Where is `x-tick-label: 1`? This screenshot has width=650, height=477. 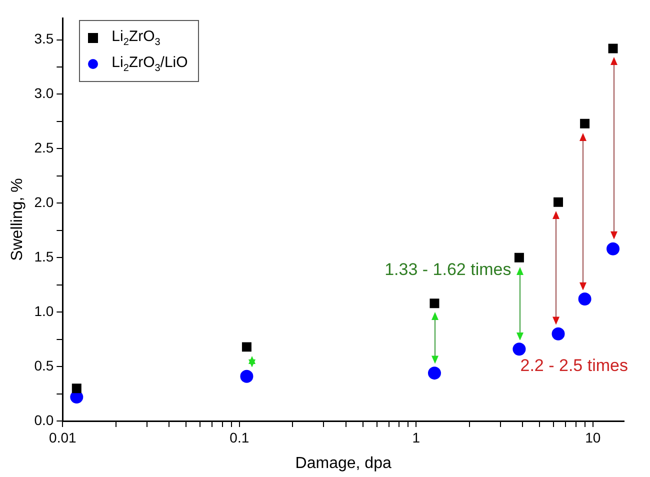
x-tick-label: 1 is located at coordinates (416, 437).